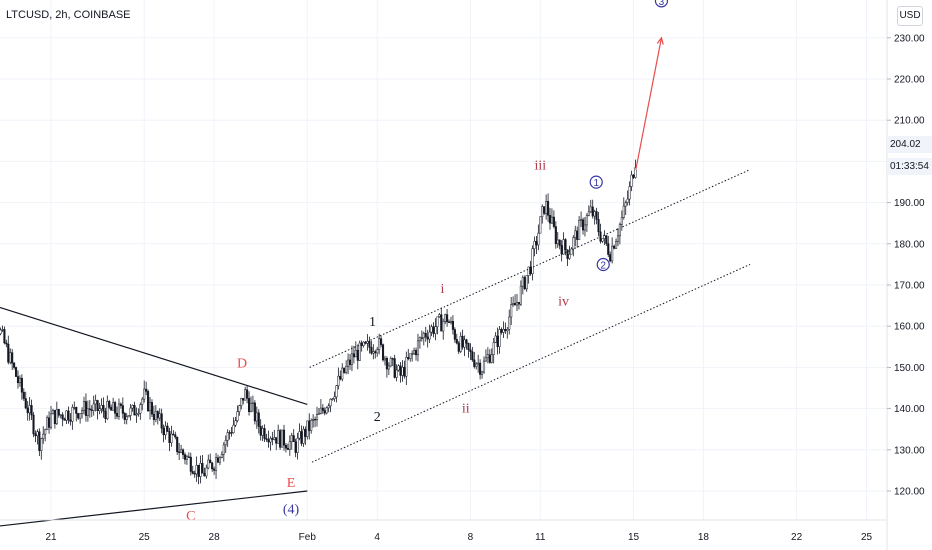 Image resolution: width=932 pixels, height=550 pixels. What do you see at coordinates (661, 4) in the screenshot?
I see `wave-label-circle` at bounding box center [661, 4].